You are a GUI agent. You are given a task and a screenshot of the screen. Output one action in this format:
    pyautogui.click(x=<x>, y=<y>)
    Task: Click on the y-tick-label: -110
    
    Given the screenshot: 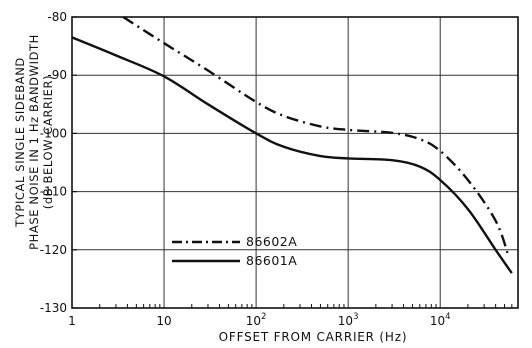 What is the action you would take?
    pyautogui.click(x=53, y=192)
    